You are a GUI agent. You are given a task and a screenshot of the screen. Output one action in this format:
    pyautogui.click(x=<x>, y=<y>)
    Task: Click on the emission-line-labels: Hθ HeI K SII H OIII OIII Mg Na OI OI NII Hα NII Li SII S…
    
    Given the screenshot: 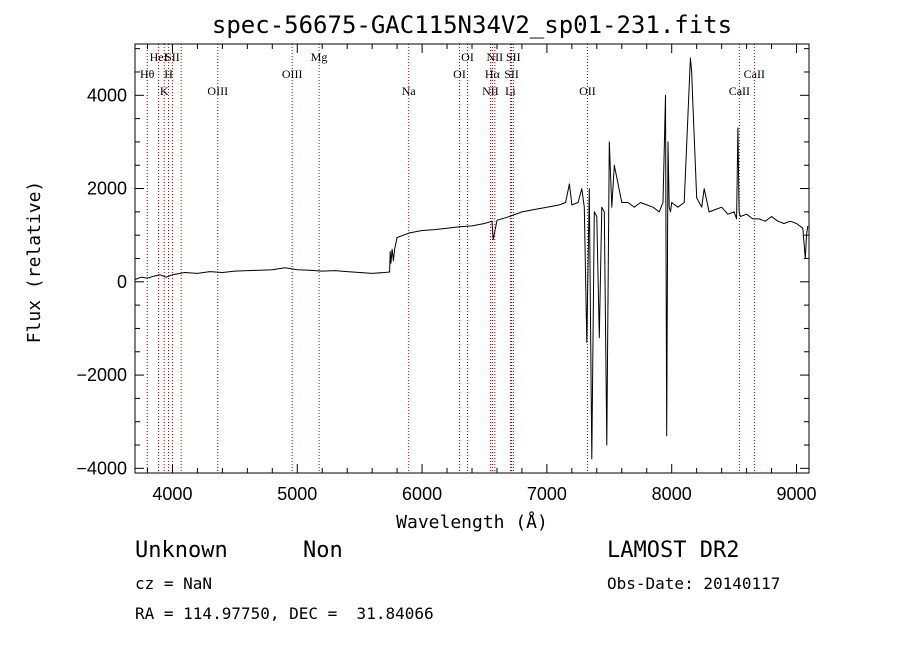 What is the action you would take?
    pyautogui.click(x=452, y=74)
    